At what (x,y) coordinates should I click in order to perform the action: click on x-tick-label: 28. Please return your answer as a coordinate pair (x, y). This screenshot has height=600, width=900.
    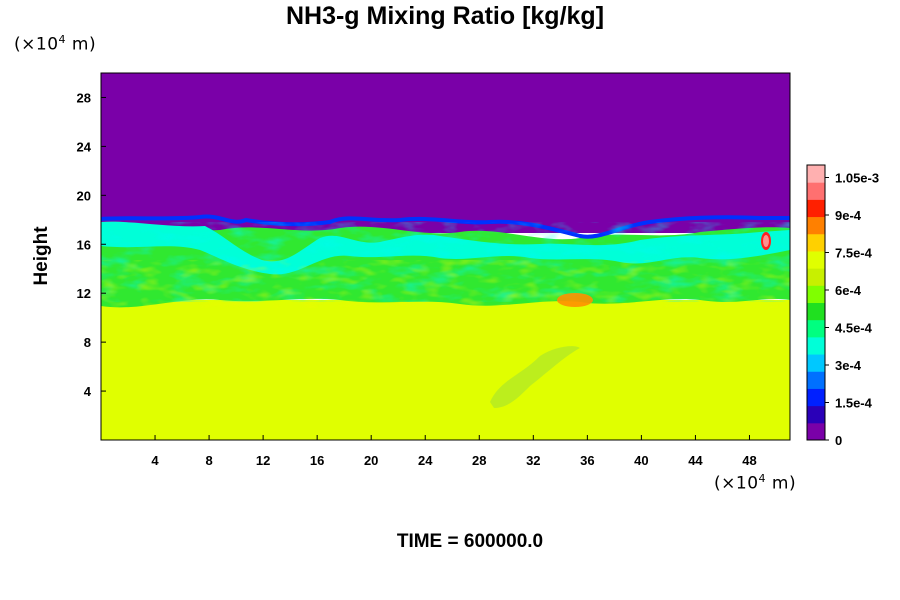
    Looking at the image, I should click on (479, 460).